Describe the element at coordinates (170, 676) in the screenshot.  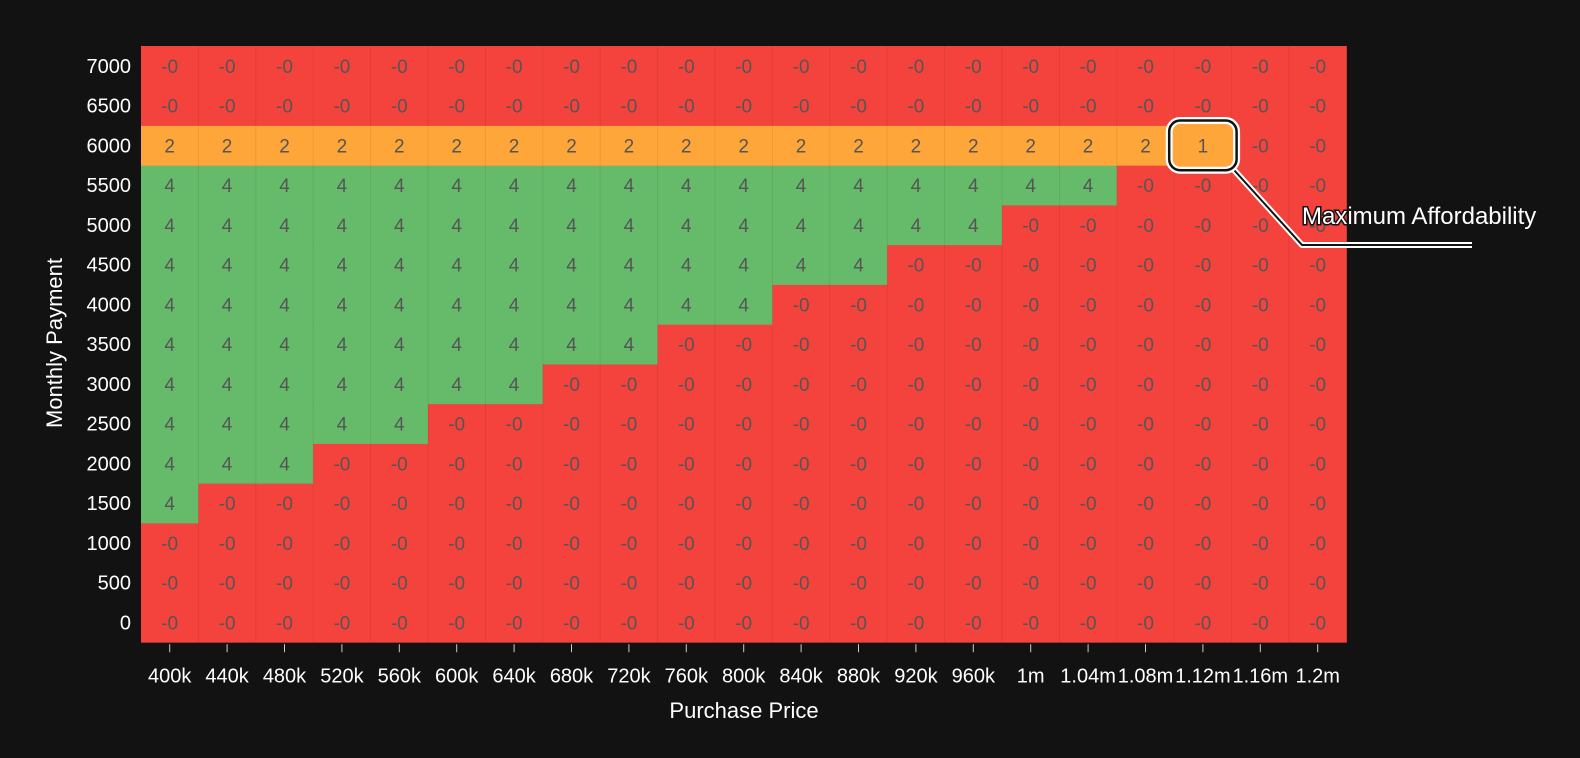
I see `x-tick-label: 400k` at that location.